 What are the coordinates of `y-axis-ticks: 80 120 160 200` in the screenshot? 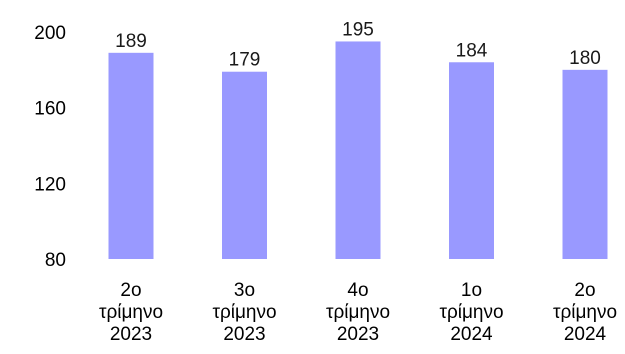 It's located at (50, 147).